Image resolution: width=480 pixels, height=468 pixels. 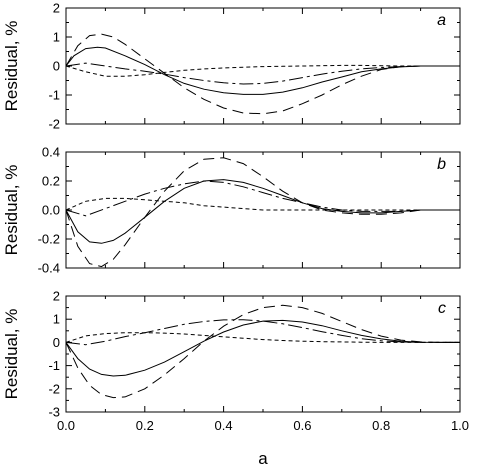 I want to click on x-tick-label: 0.4, so click(x=224, y=425).